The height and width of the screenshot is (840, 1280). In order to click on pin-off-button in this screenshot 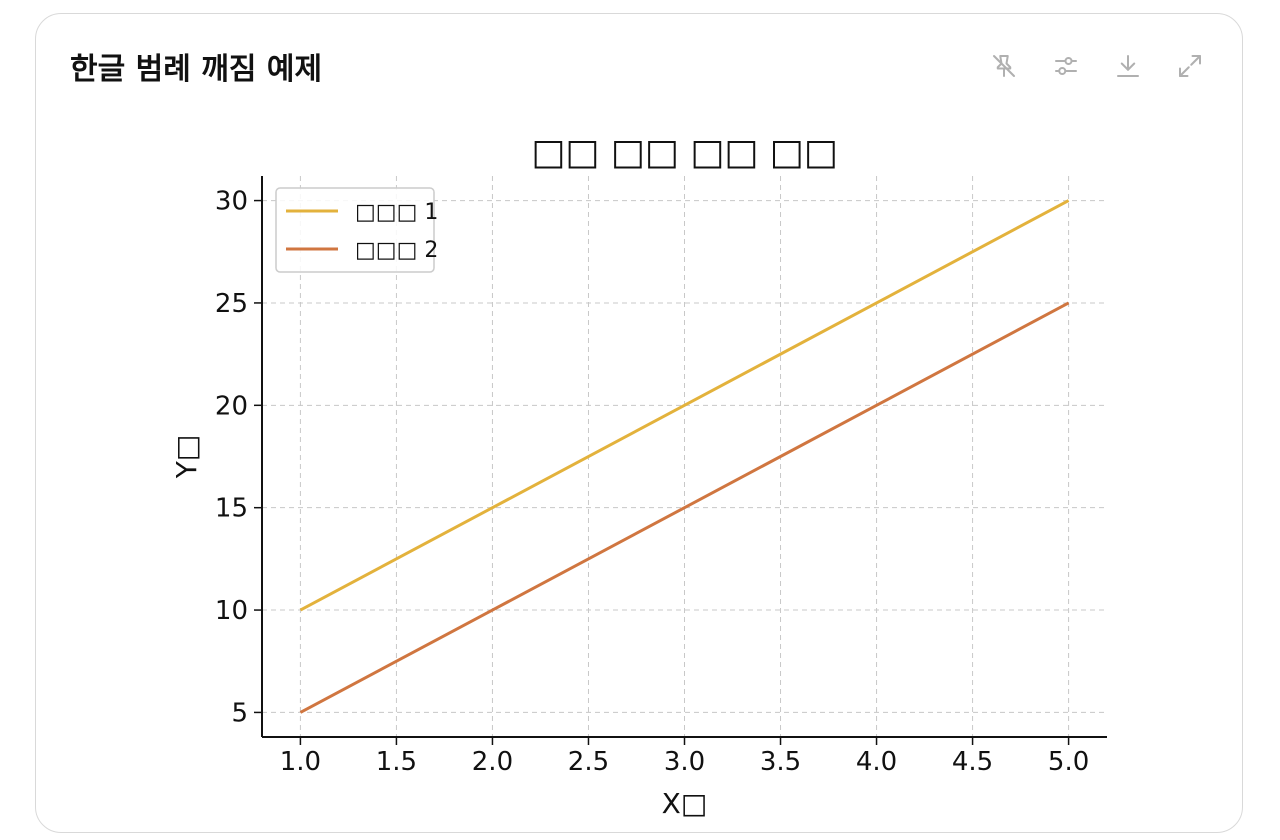, I will do `click(1004, 66)`.